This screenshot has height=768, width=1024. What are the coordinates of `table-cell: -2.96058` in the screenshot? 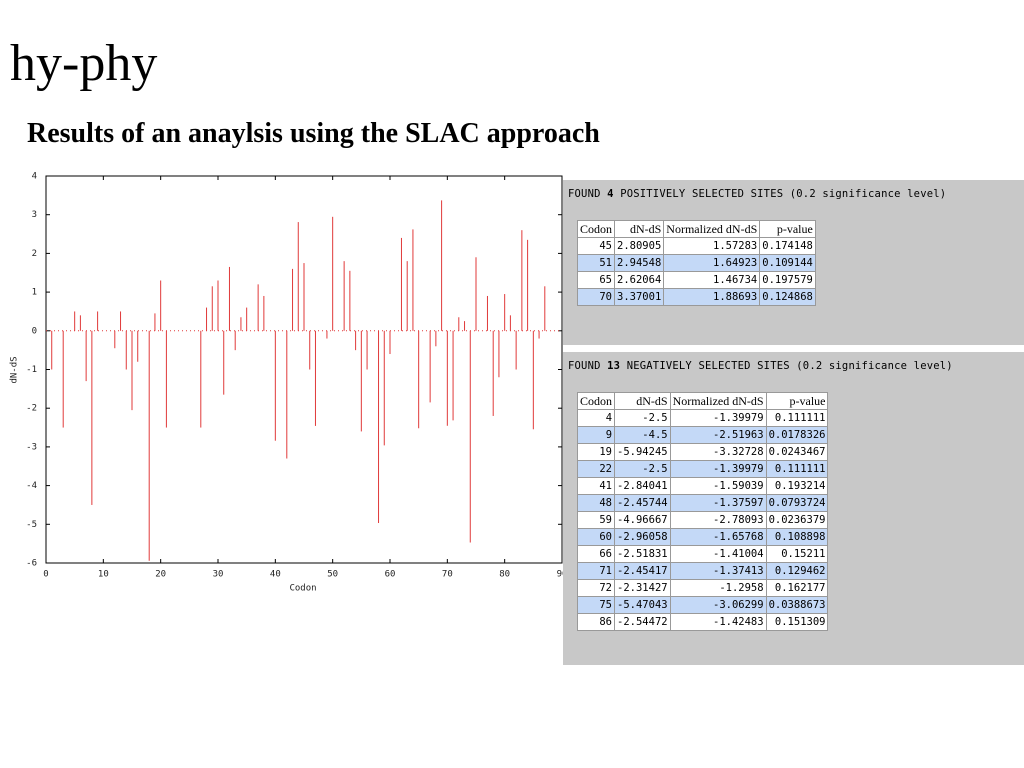 It's located at (642, 537).